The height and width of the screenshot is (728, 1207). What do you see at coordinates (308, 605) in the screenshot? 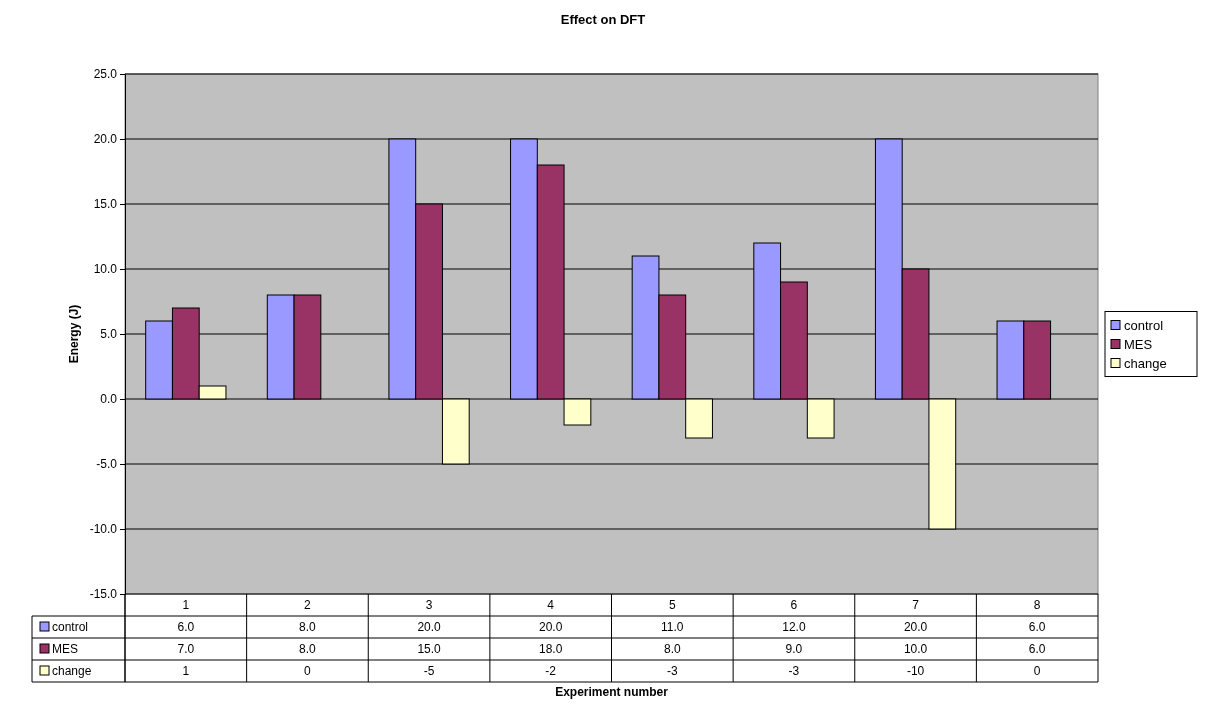
I see `x-tick-label: 2` at bounding box center [308, 605].